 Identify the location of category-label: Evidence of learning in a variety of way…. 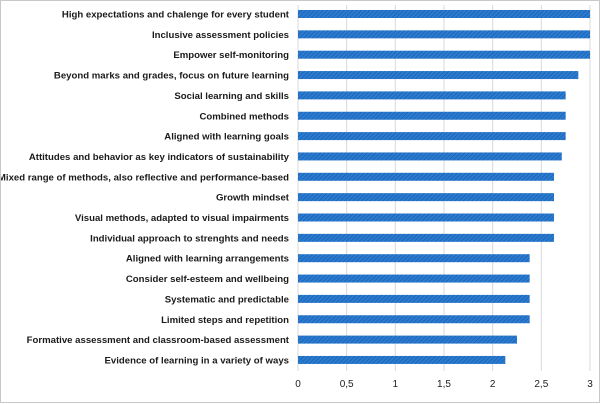
(197, 360).